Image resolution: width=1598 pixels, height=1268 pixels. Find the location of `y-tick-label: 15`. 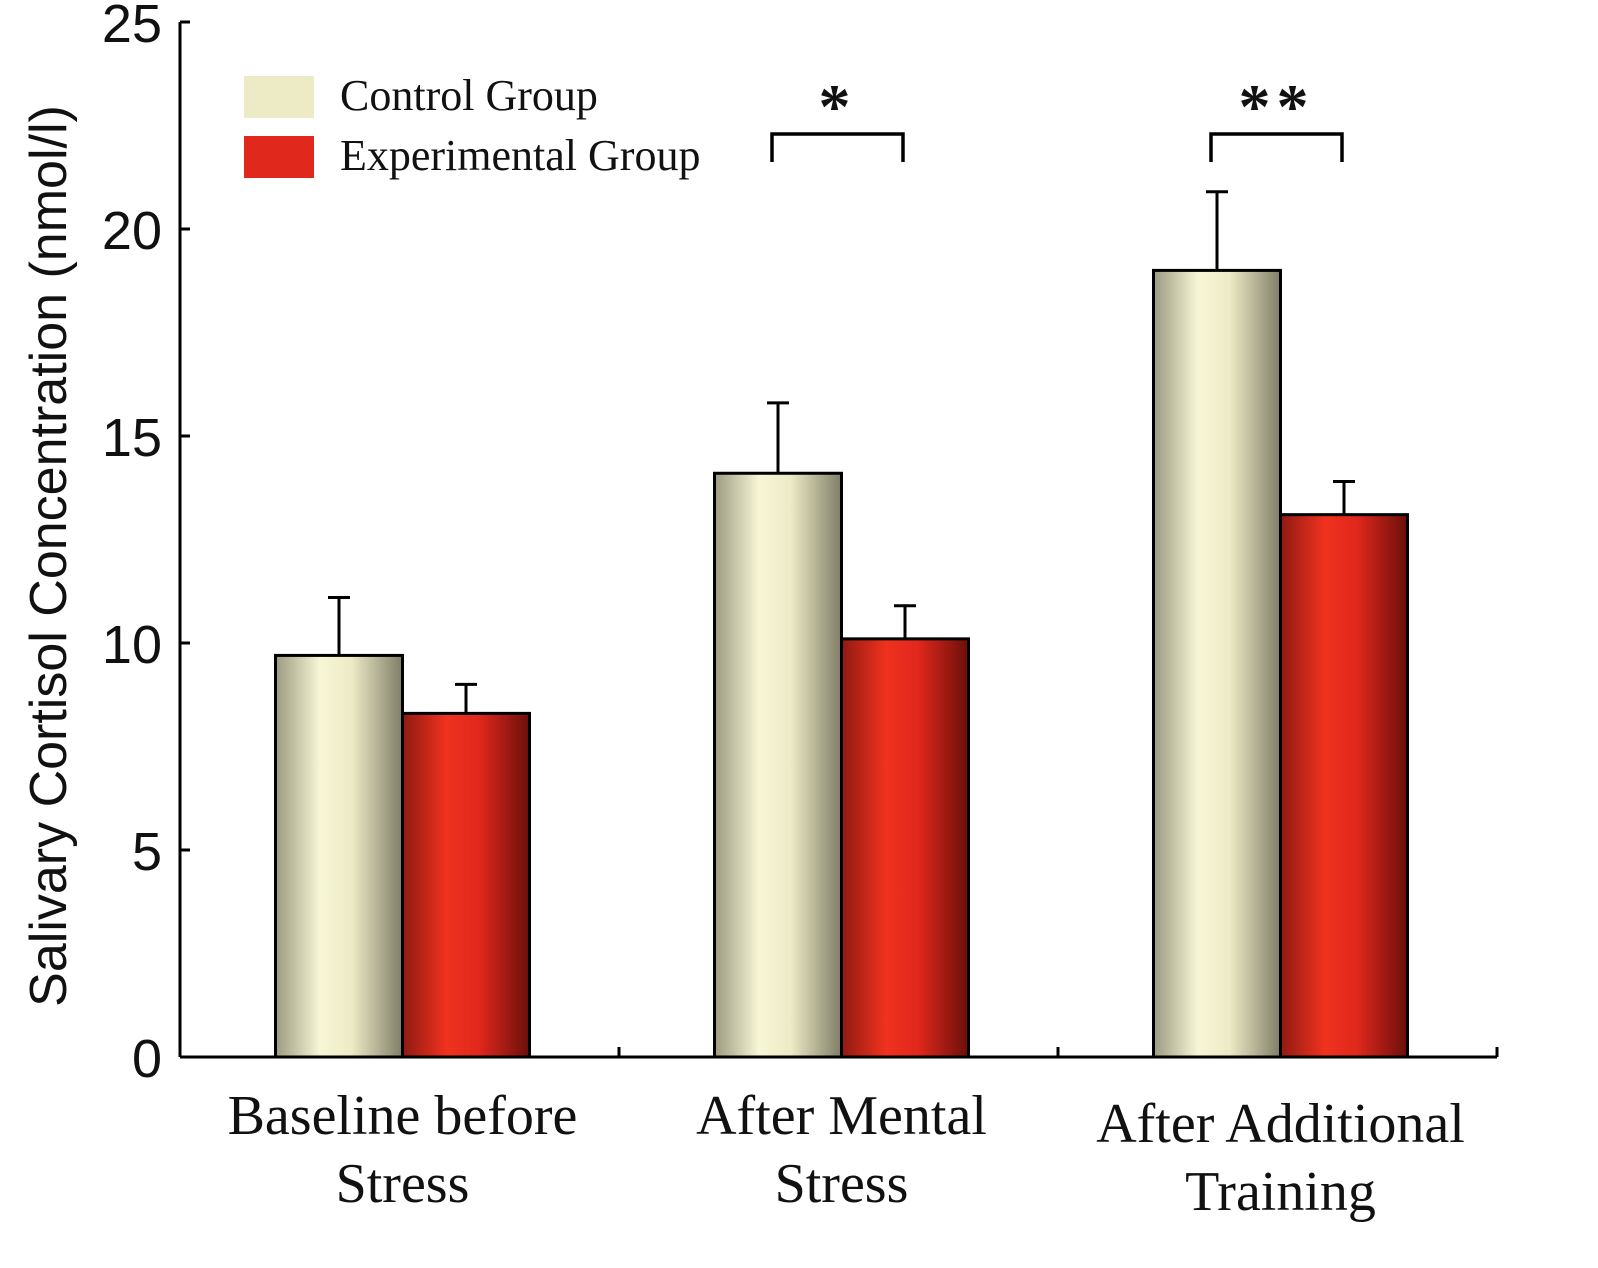

y-tick-label: 15 is located at coordinates (132, 438).